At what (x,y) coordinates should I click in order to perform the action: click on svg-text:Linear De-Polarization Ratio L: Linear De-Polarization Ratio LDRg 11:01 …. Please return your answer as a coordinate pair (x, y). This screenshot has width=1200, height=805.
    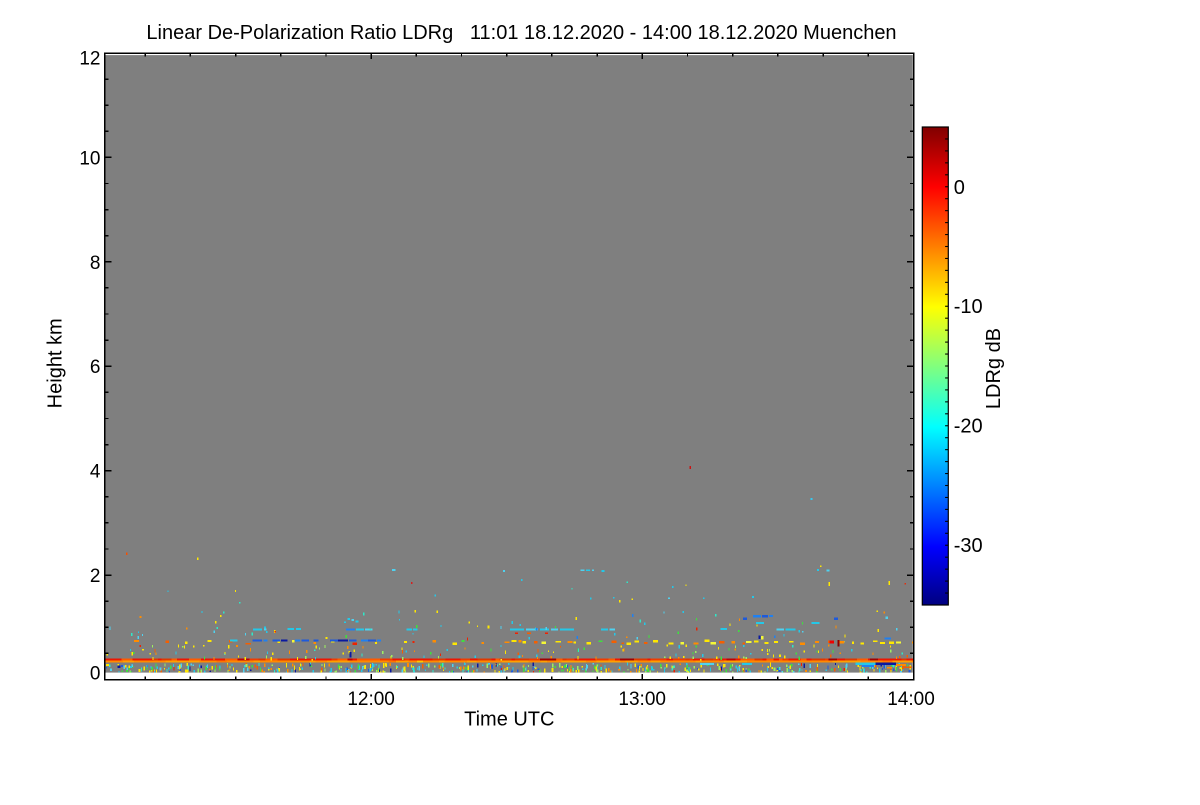
    Looking at the image, I should click on (521, 33).